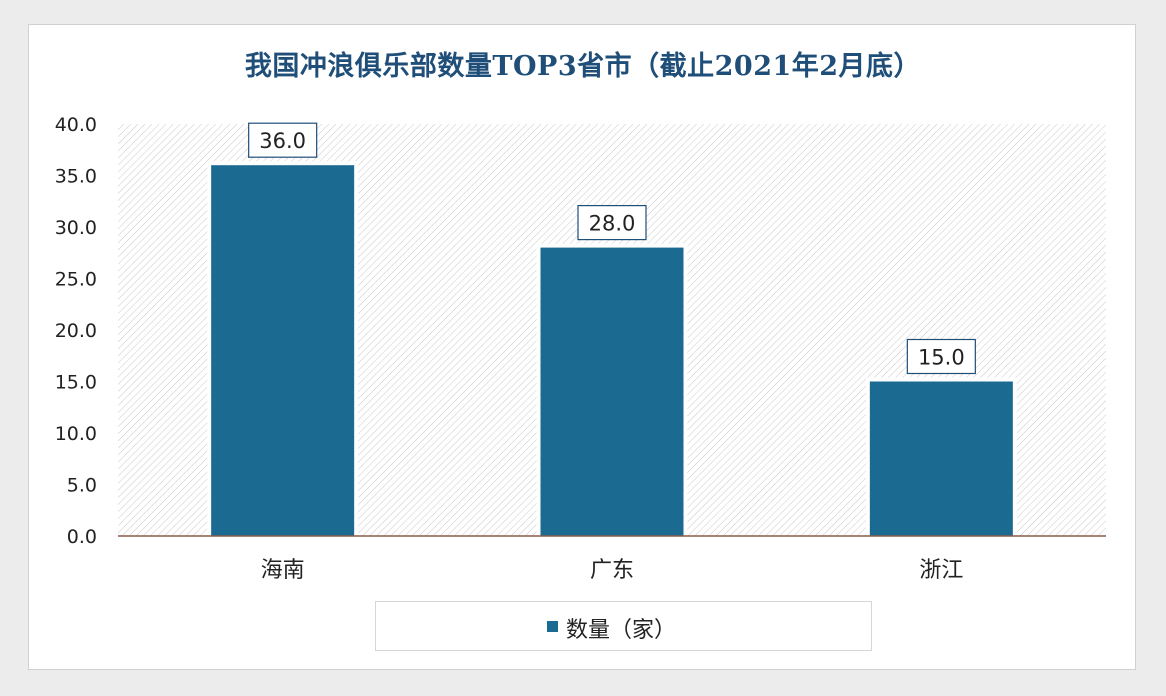 This screenshot has height=696, width=1166. What do you see at coordinates (76, 434) in the screenshot?
I see `y-tick-label: 10.0` at bounding box center [76, 434].